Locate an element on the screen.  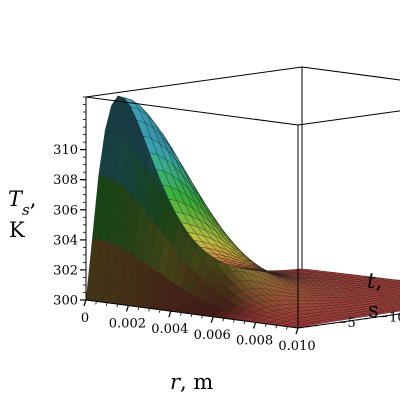
box-edge-left-top is located at coordinates (194, 82).